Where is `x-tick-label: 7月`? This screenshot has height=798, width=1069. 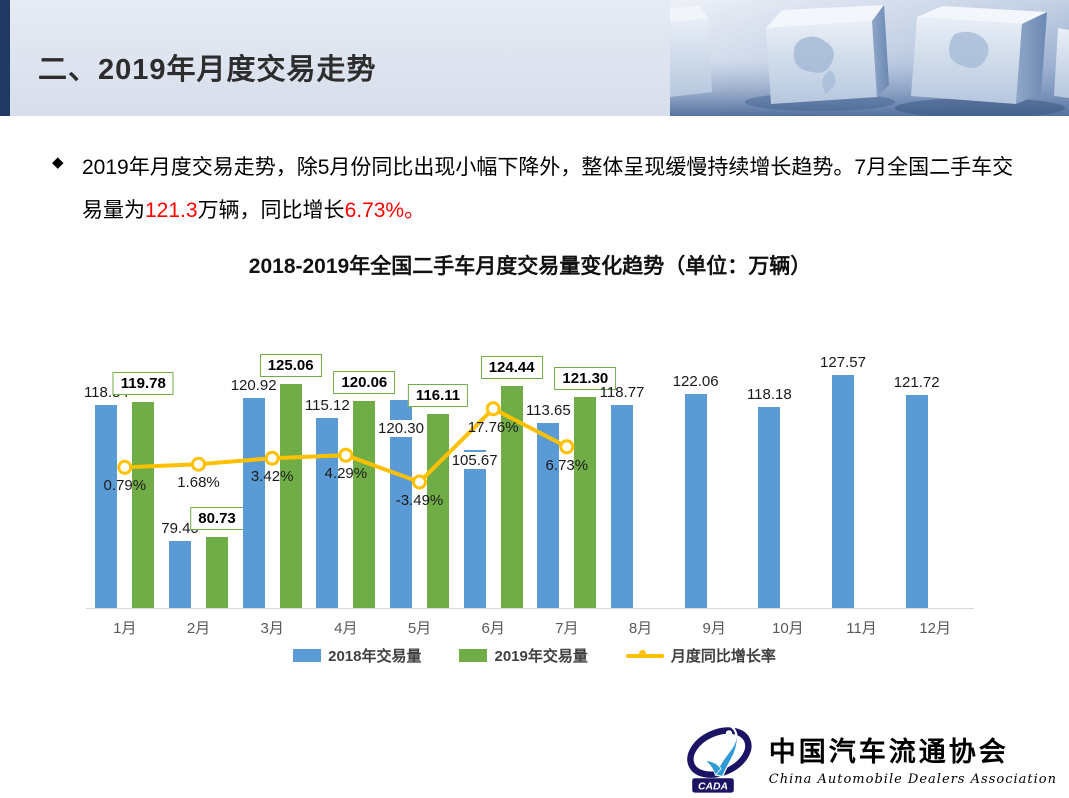 x-tick-label: 7月 is located at coordinates (567, 628).